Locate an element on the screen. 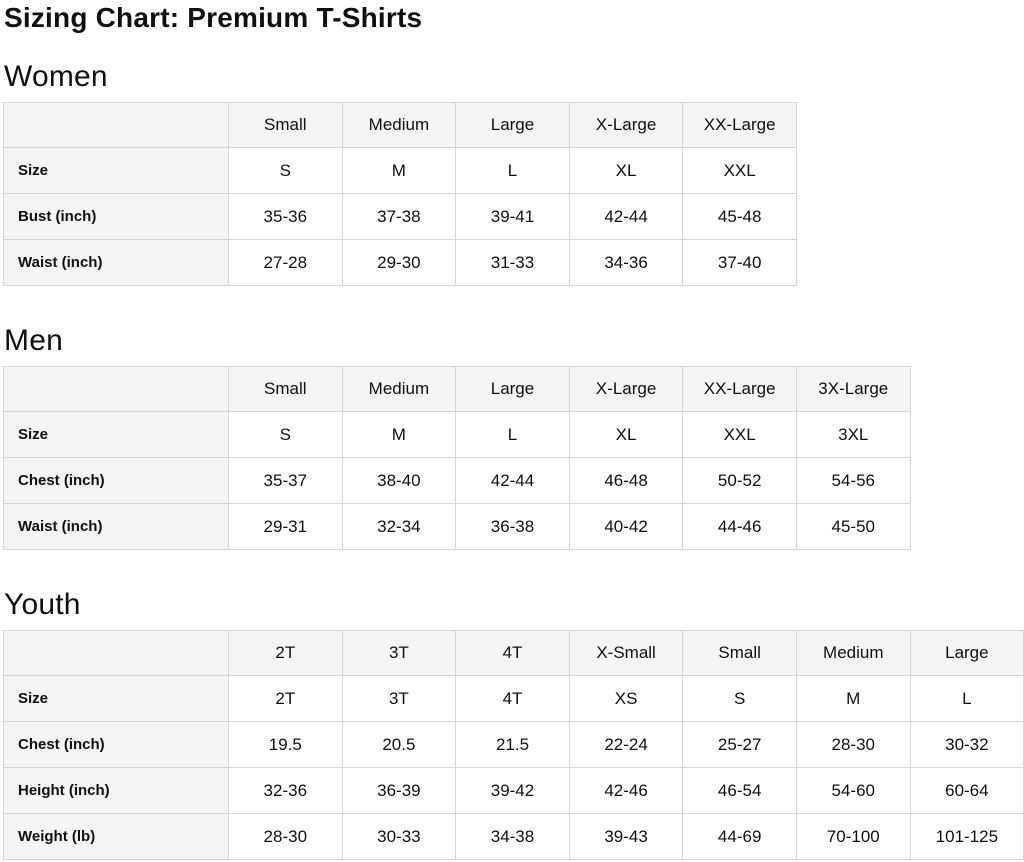 The image size is (1024, 862). header-row: Small Medium Large X-Large XX-Large is located at coordinates (400, 125).